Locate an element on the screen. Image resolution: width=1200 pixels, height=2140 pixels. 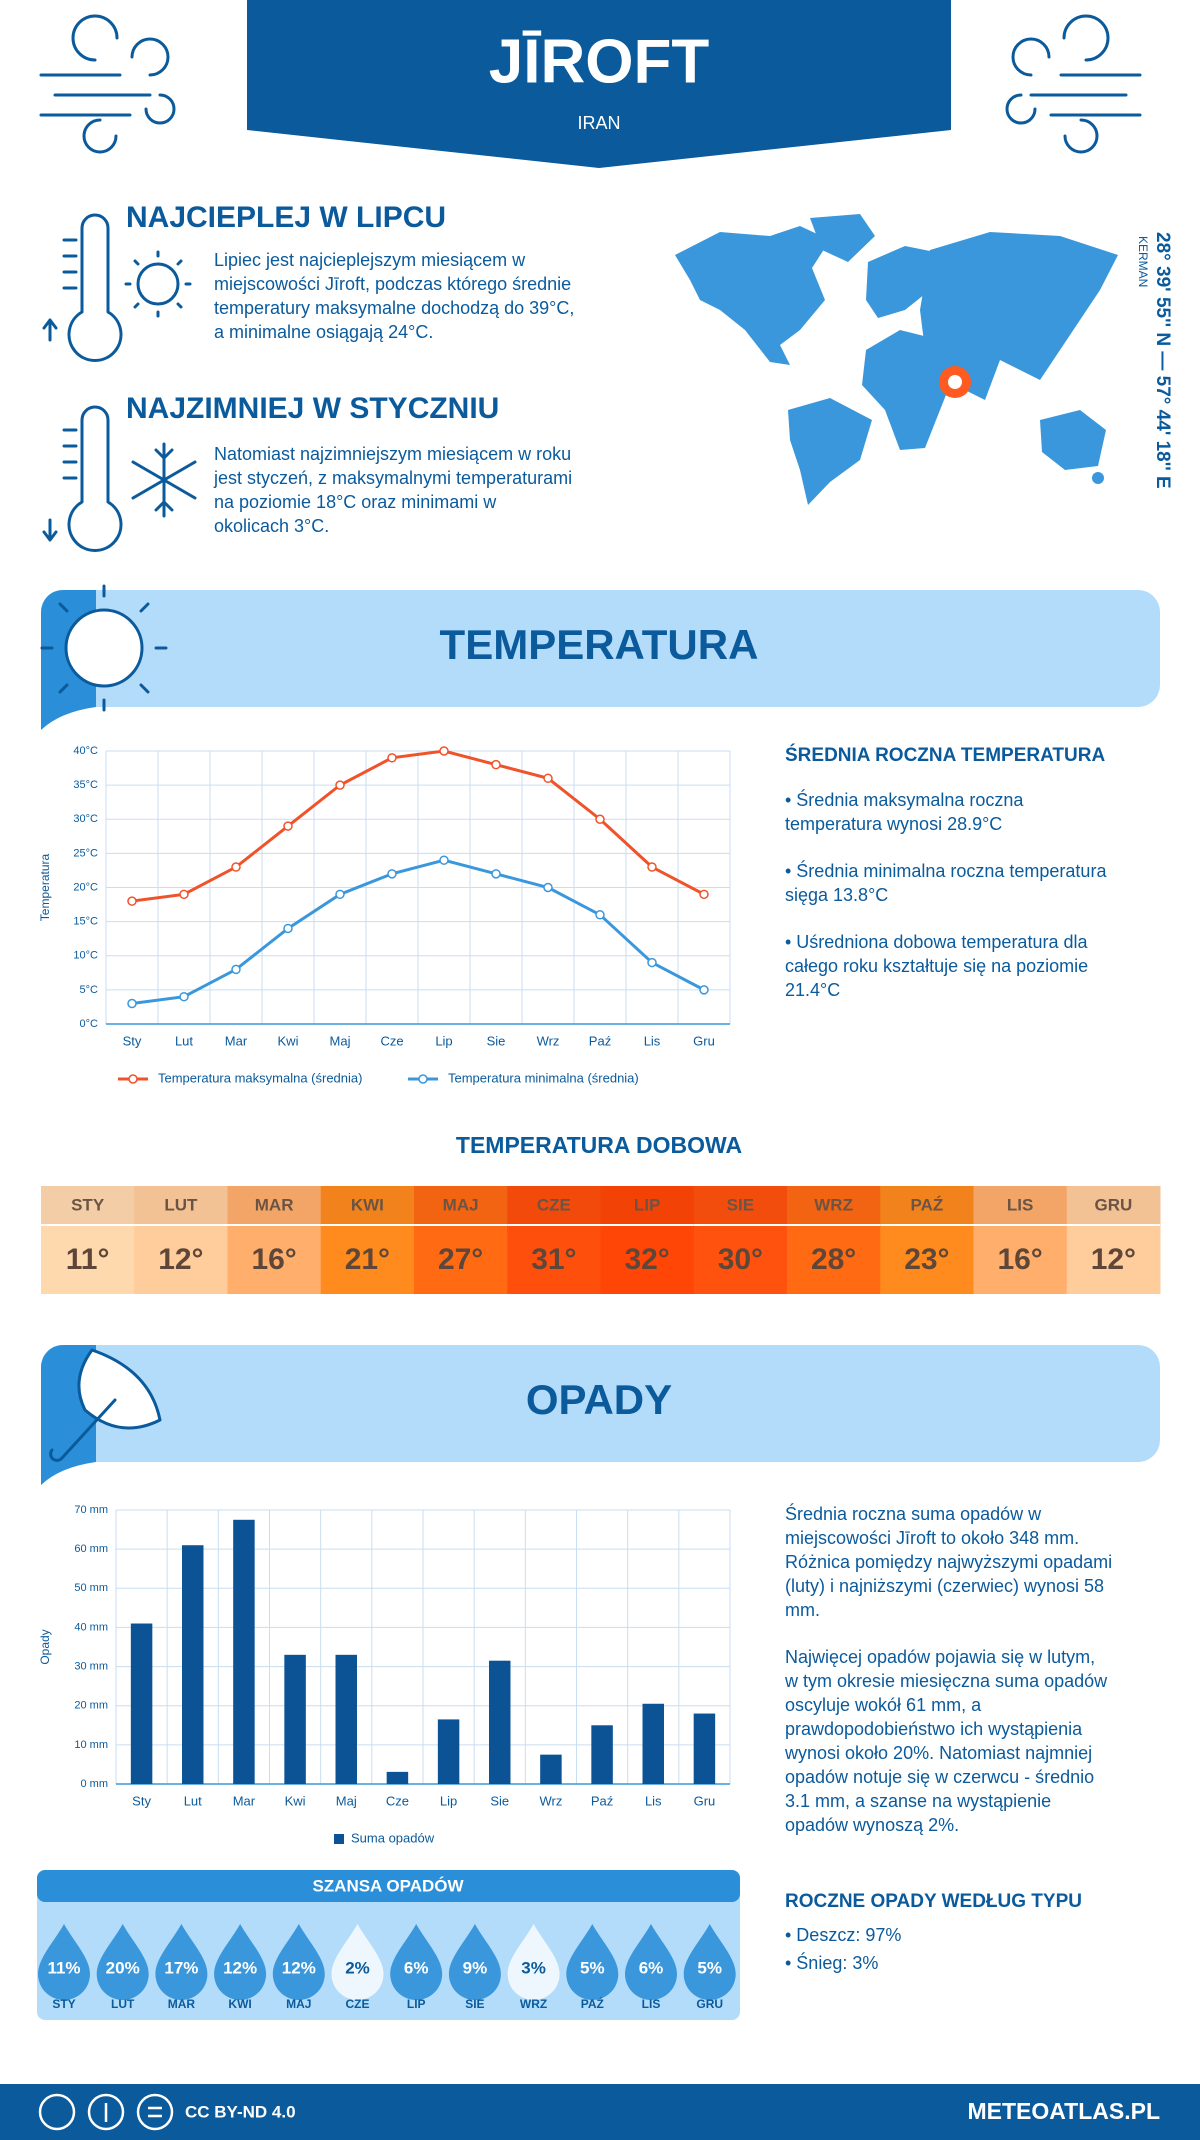
precip-text: opadów wynoszą 2%. is located at coordinates (872, 1825).